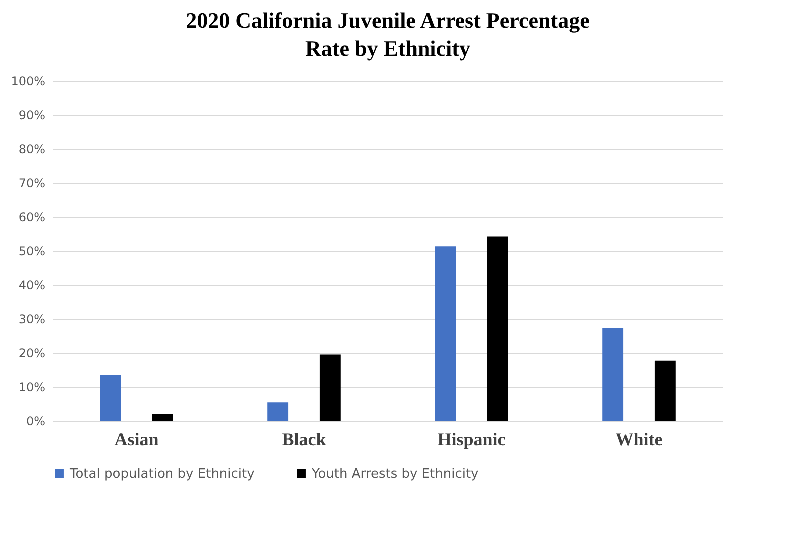 This screenshot has width=786, height=556. I want to click on x-tick-label: White, so click(639, 440).